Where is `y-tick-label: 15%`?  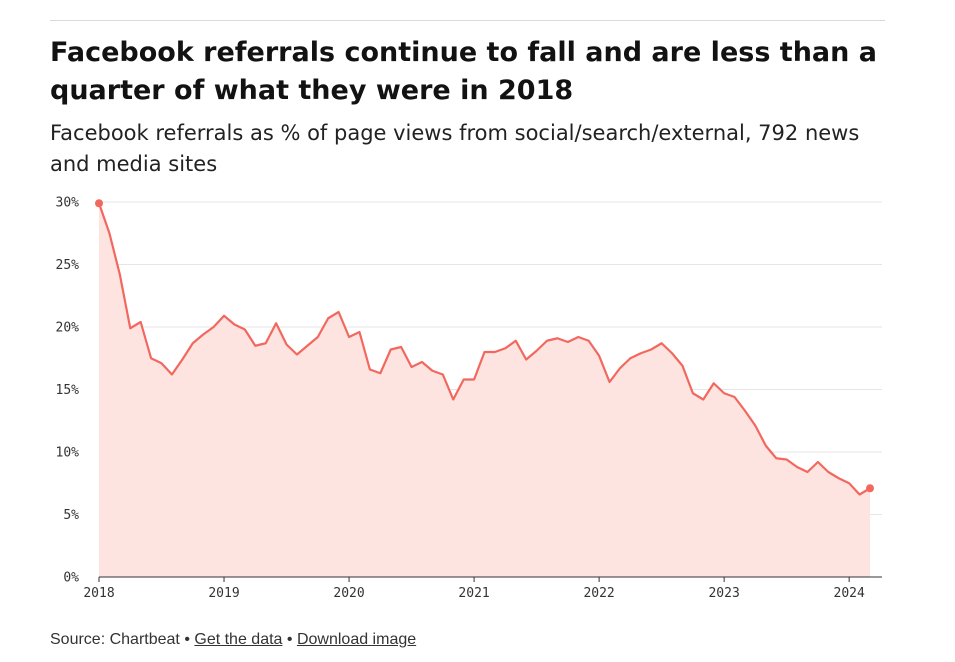
y-tick-label: 15% is located at coordinates (68, 390).